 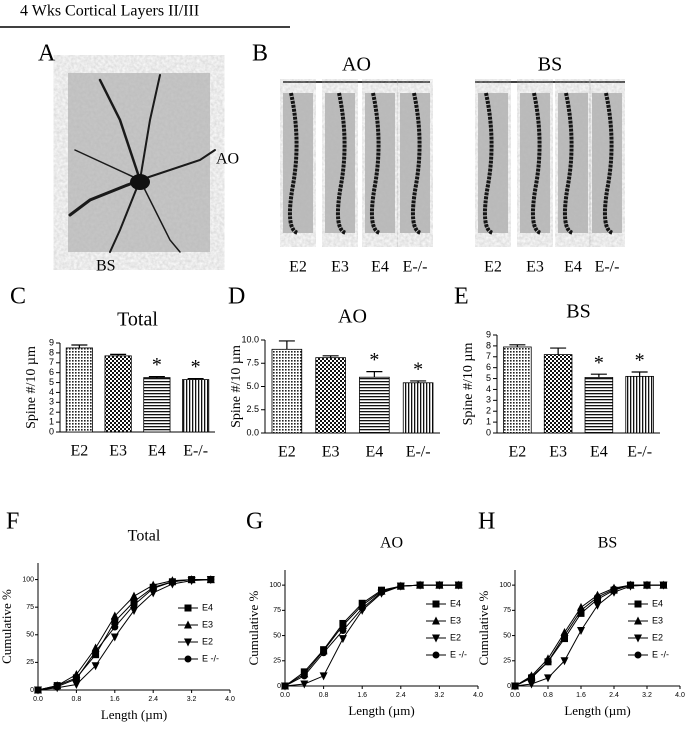 I want to click on y-tick-label: 5.0, so click(x=252, y=386).